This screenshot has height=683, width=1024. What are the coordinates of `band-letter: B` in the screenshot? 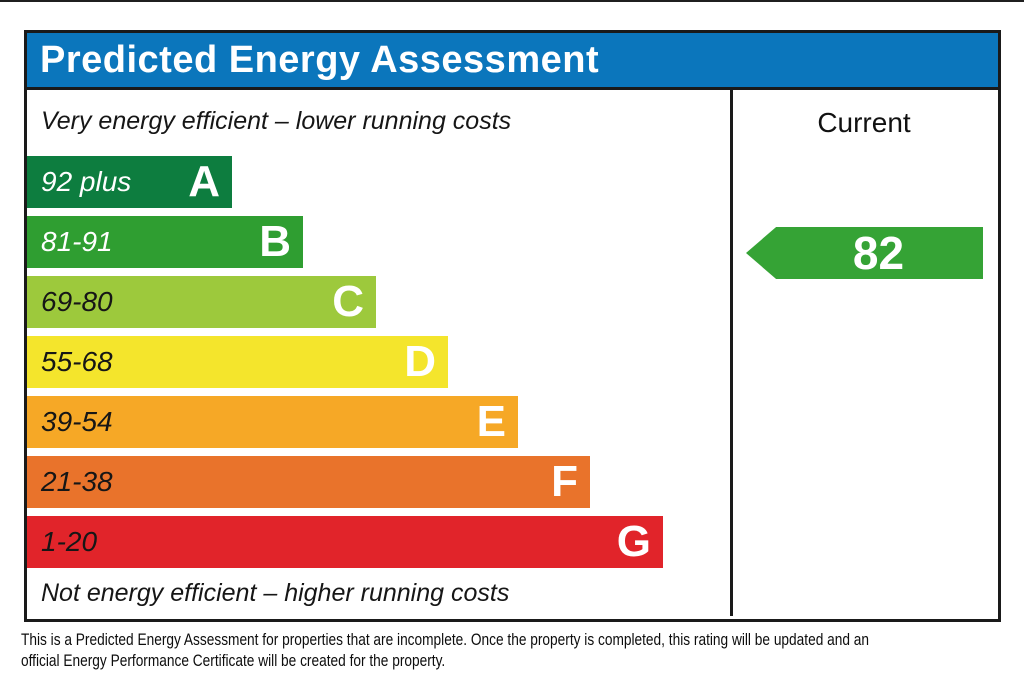 It's located at (275, 241).